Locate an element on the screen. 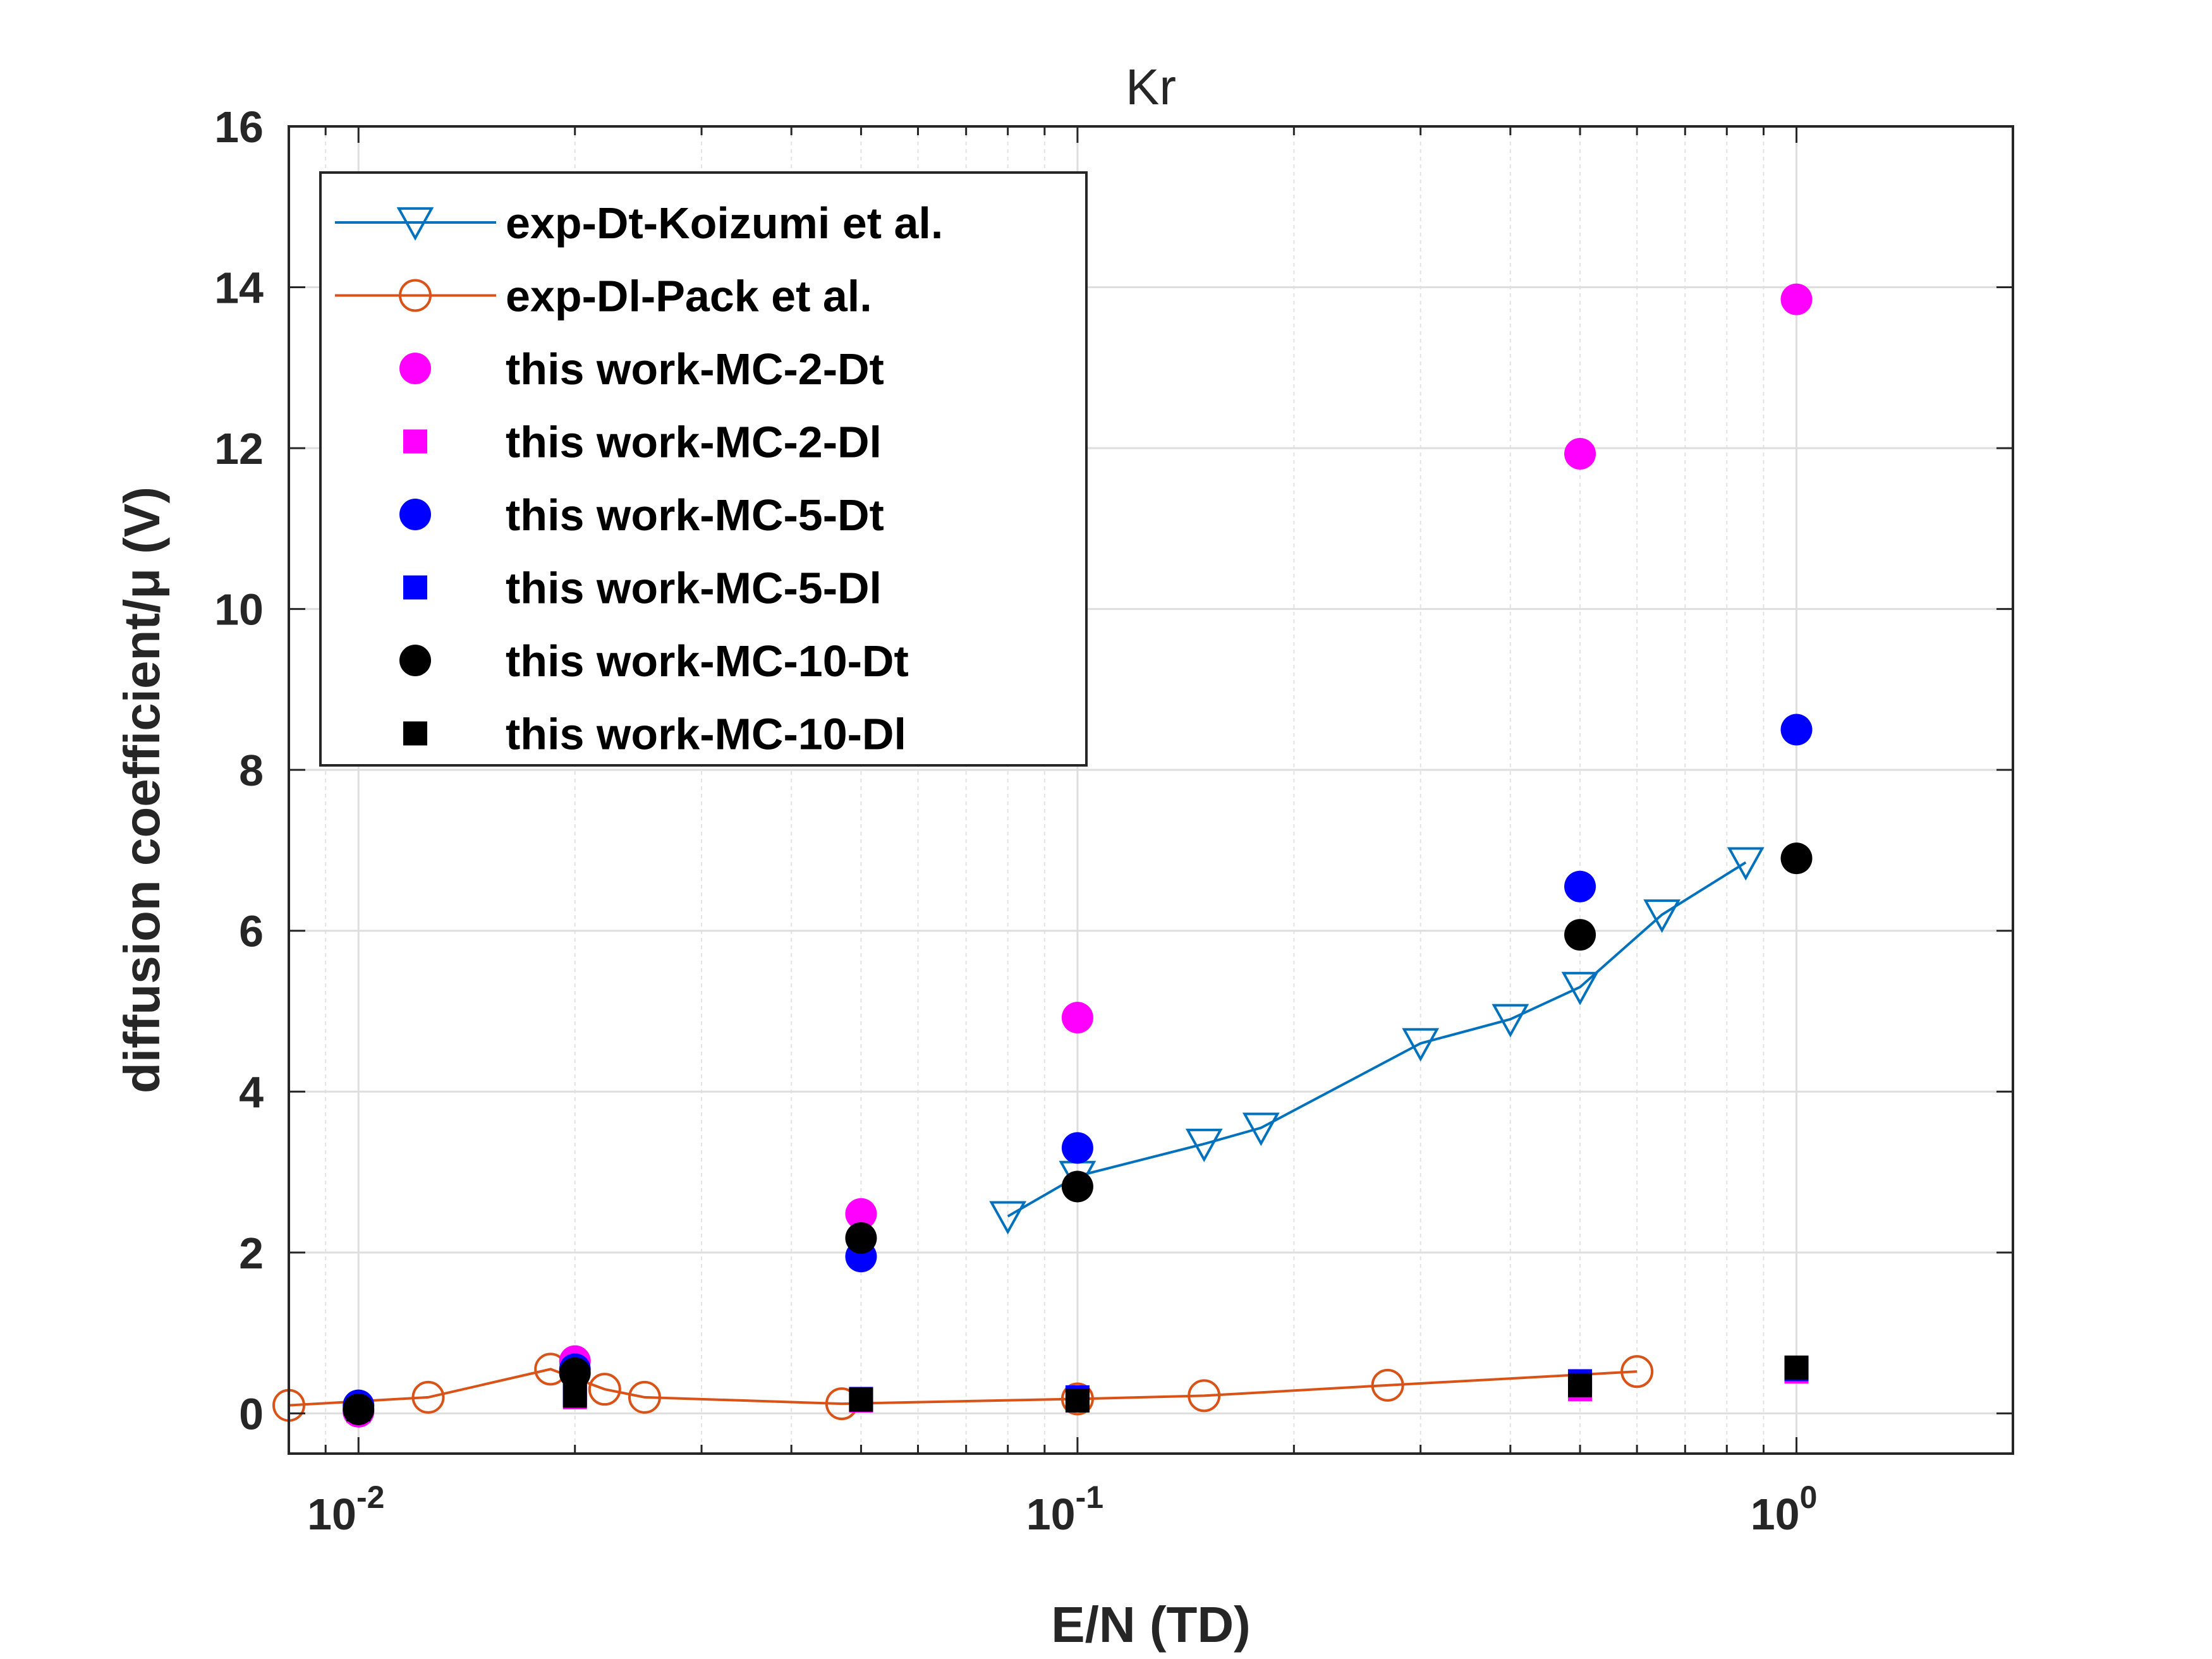 This screenshot has height=1659, width=2212. legend-entry: this work-MC-2-Dt is located at coordinates (641, 369).